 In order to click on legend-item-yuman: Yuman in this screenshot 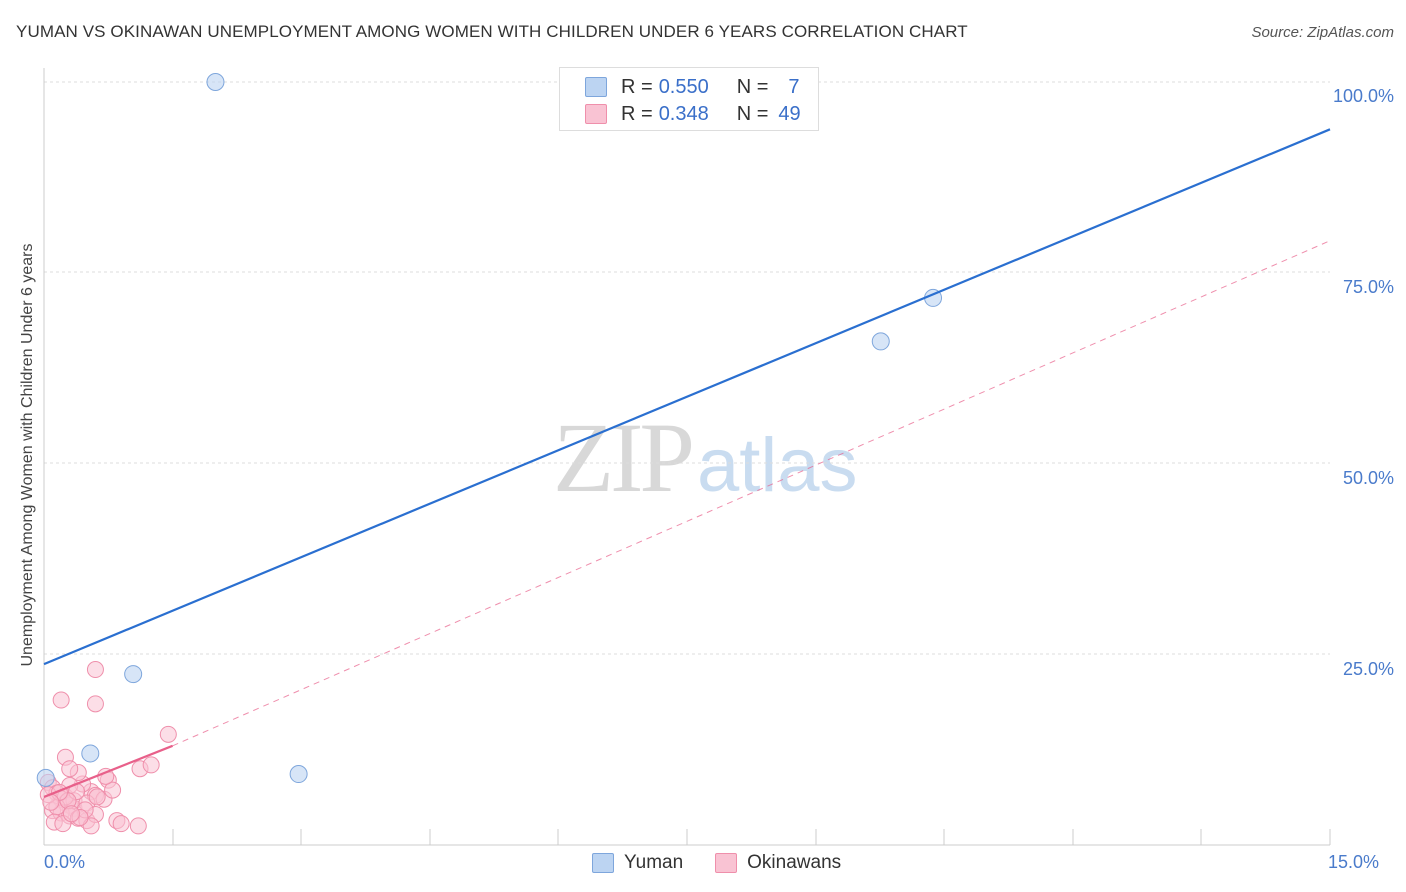, I will do `click(637, 863)`.